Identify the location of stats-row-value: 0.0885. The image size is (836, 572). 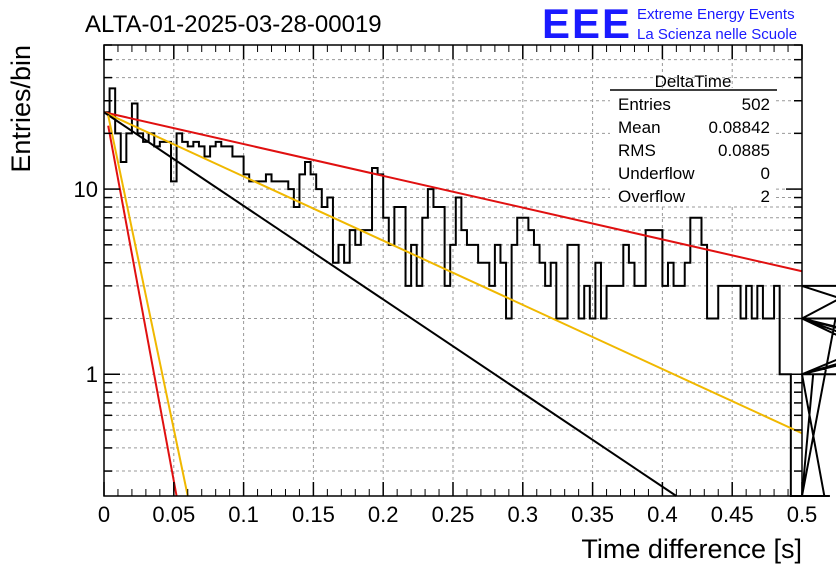
(744, 150).